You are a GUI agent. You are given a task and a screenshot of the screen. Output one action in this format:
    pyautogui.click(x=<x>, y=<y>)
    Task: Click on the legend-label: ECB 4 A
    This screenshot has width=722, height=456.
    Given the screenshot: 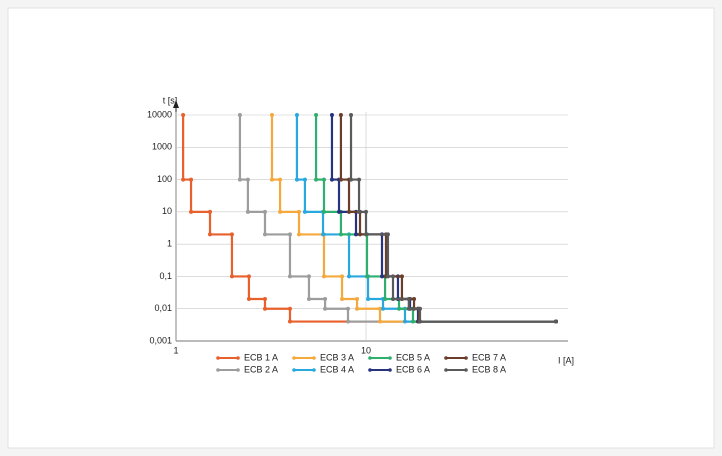 What is the action you would take?
    pyautogui.click(x=337, y=369)
    